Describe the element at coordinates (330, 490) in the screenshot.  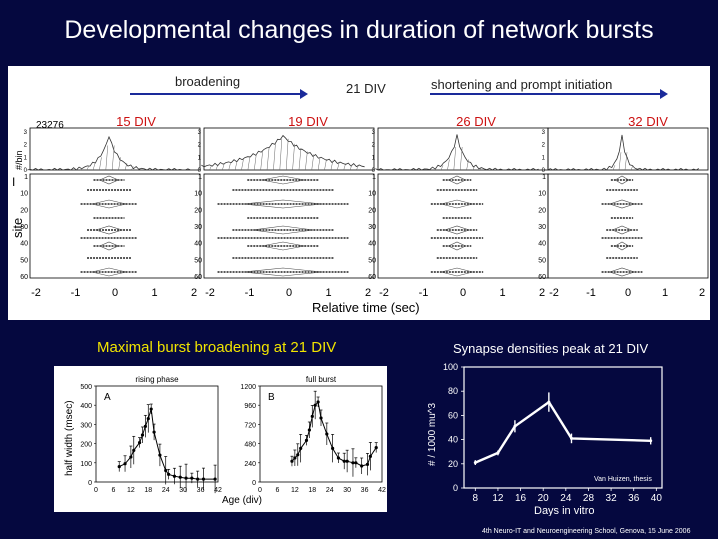
I see `x-tick-label: 24` at that location.